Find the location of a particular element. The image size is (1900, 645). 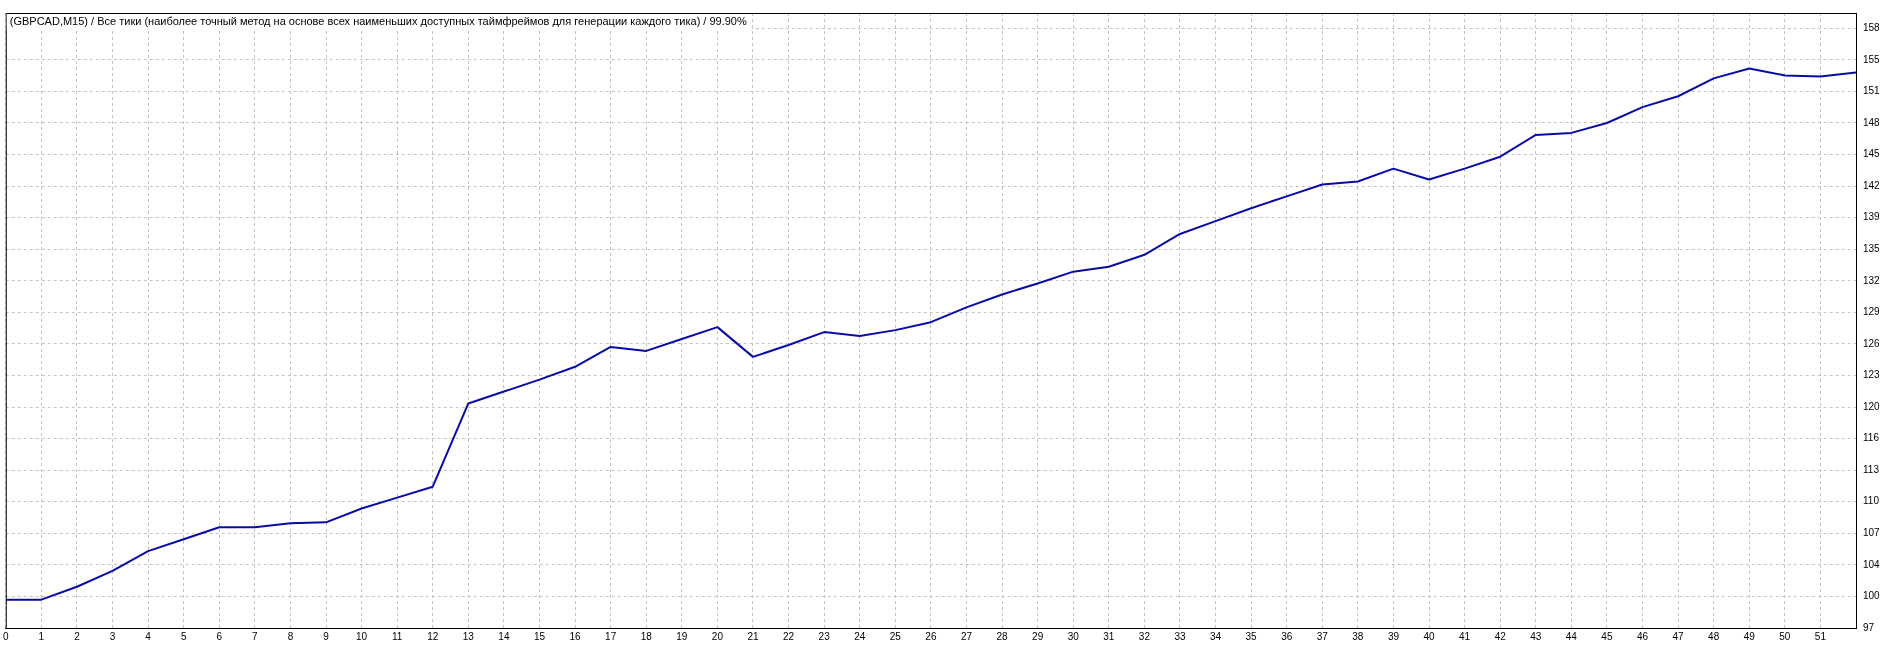

chart-title: (GBPCAD,M15) / Все тики (наиболее точный метод на основе всех наименьших доступных таймфреймов для генерации каждого тика) / 99.90% is located at coordinates (378, 21).